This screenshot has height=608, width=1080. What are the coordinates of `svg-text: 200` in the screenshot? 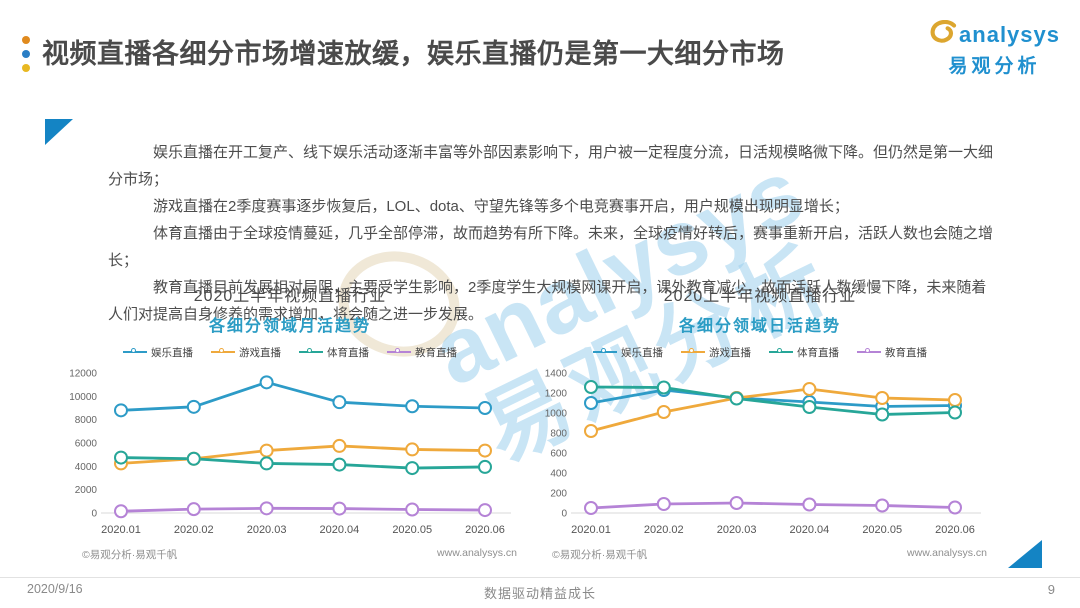 It's located at (558, 494).